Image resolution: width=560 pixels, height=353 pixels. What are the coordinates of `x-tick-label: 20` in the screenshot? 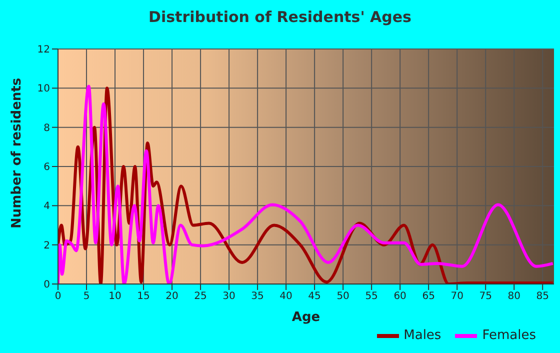 It's located at (172, 296).